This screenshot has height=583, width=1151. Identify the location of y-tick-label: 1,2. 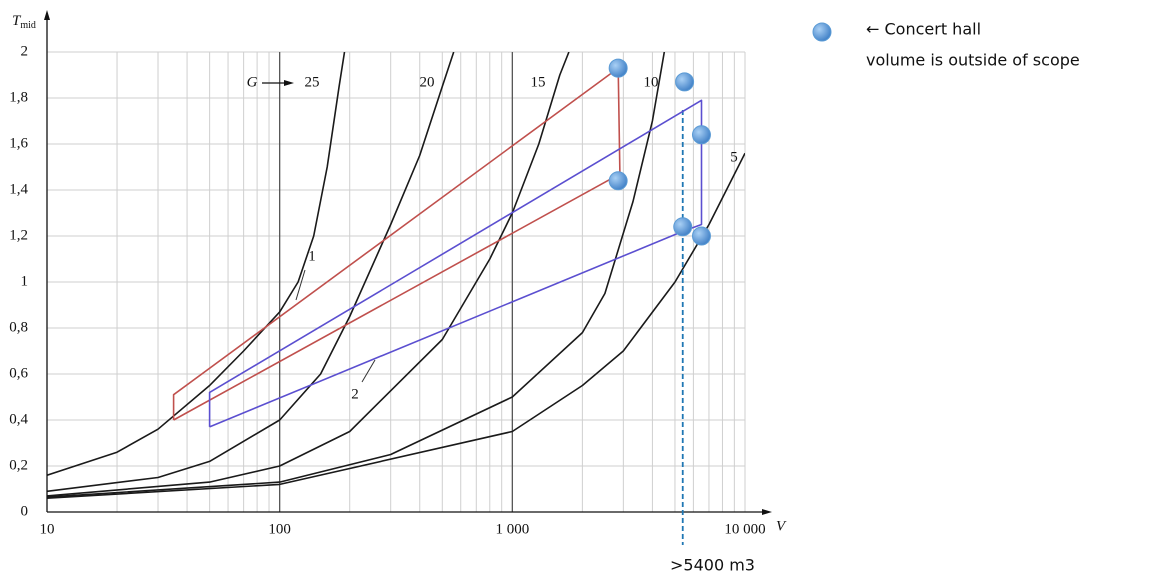
(18, 235).